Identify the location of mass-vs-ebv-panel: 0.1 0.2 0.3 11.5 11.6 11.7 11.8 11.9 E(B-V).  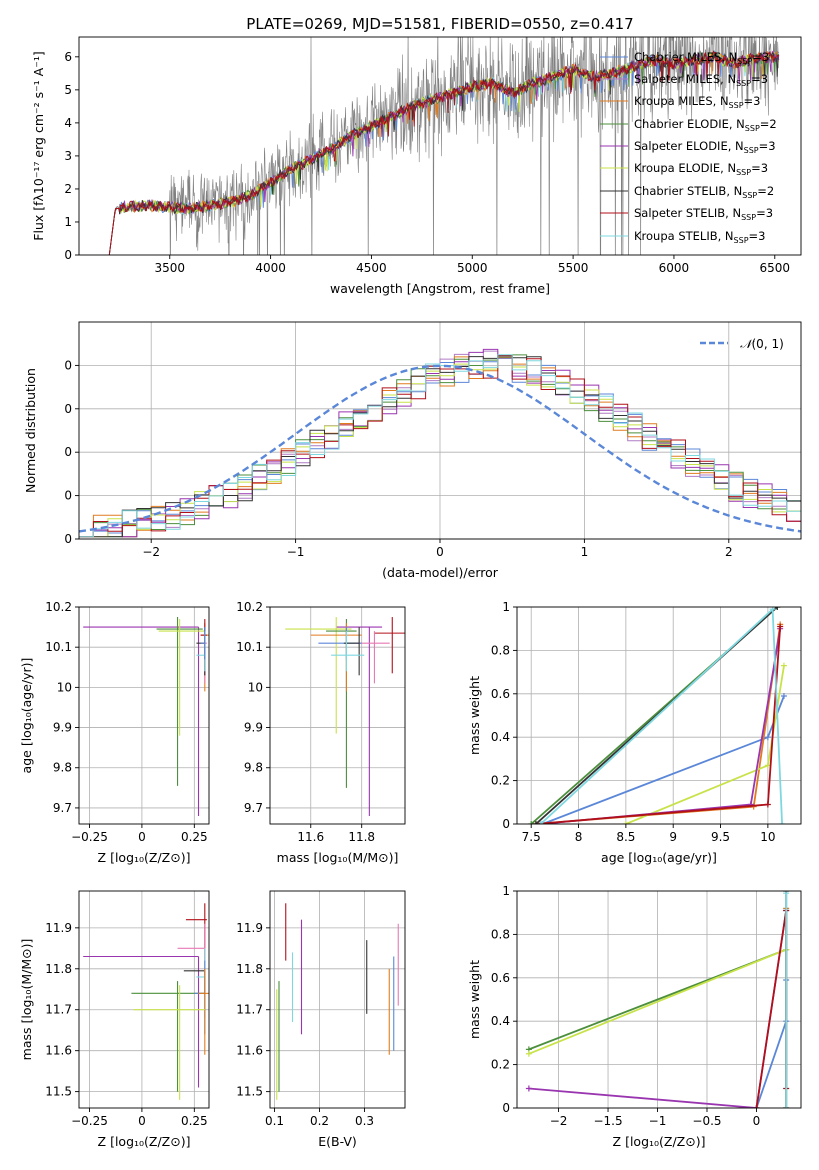
(321, 1019).